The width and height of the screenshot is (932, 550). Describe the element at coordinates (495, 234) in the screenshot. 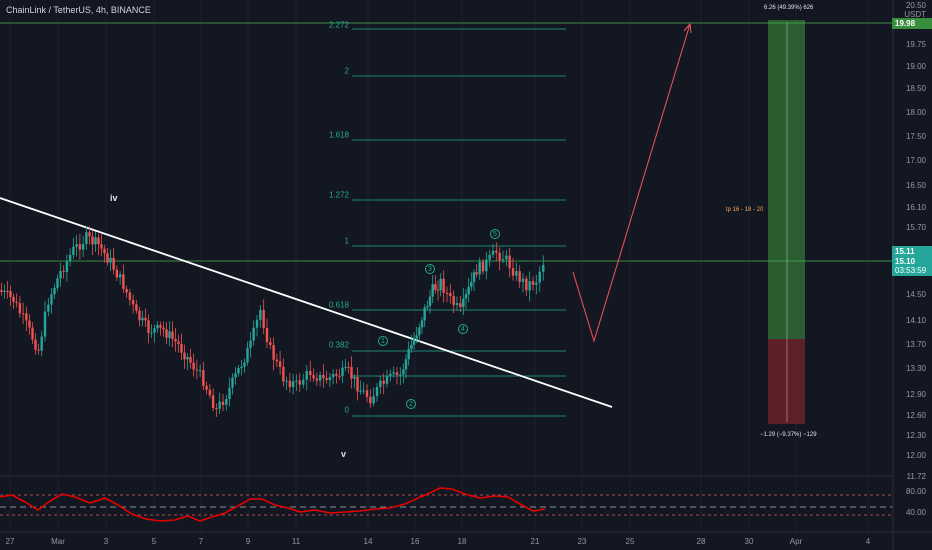

I see `wave-label-5: 5` at that location.